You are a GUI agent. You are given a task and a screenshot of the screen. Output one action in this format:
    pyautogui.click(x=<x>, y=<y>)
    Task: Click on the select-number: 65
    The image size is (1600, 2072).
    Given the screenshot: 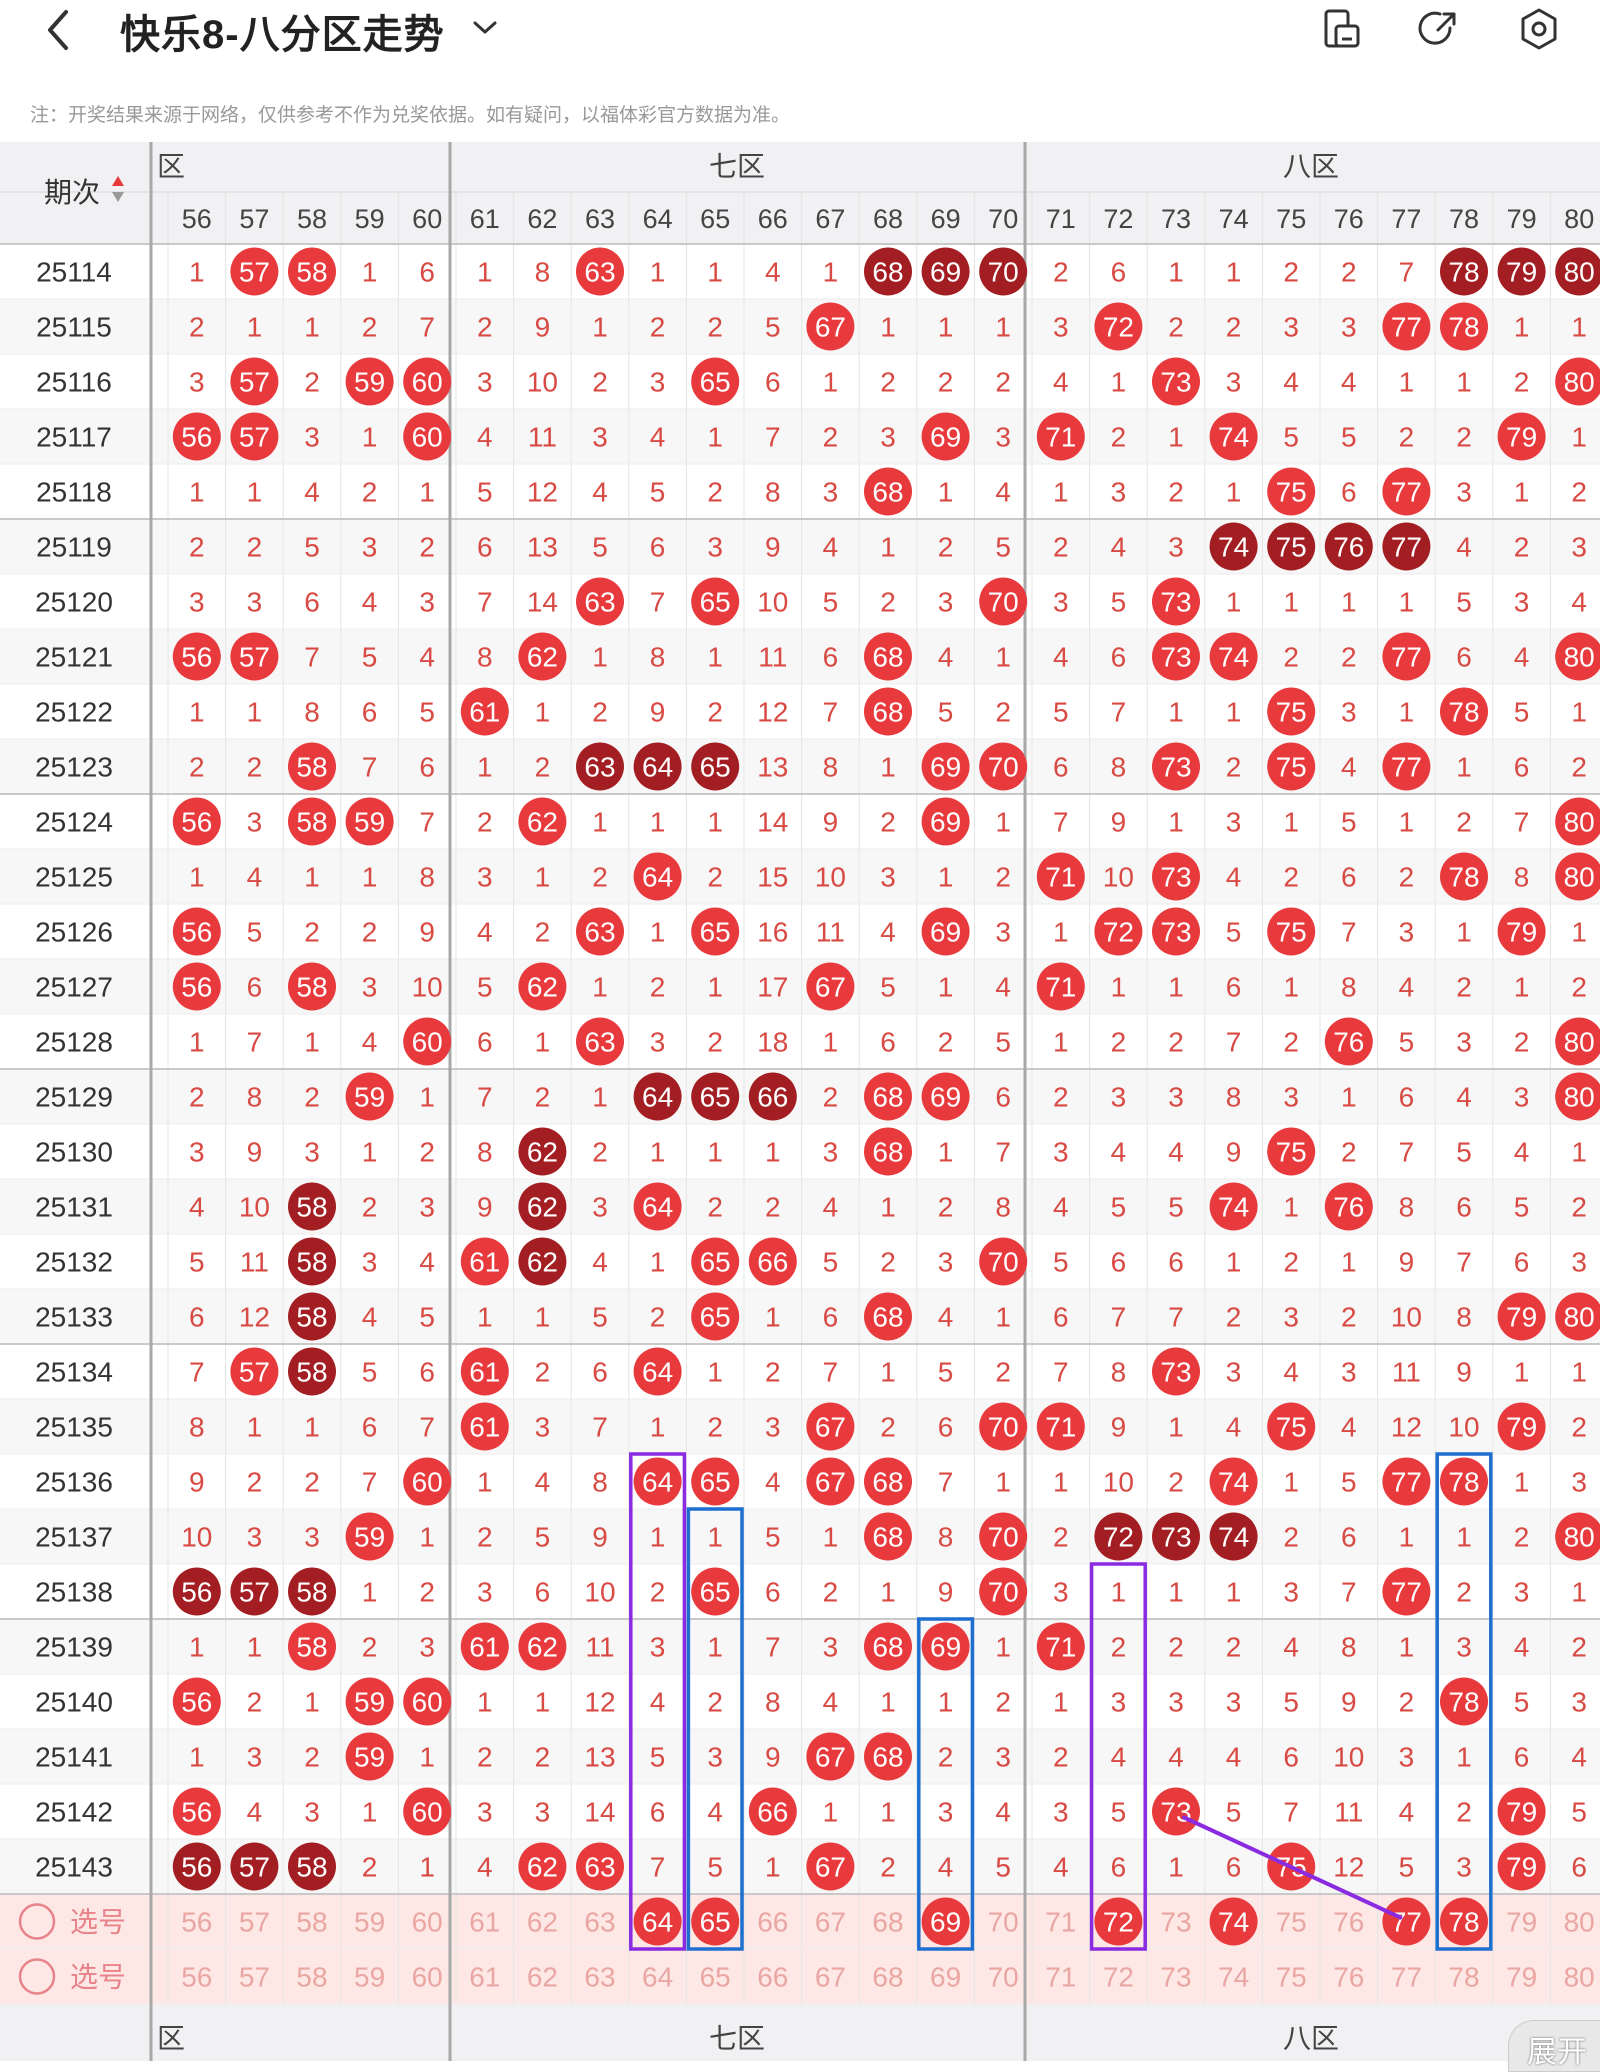 What is the action you would take?
    pyautogui.click(x=715, y=1977)
    